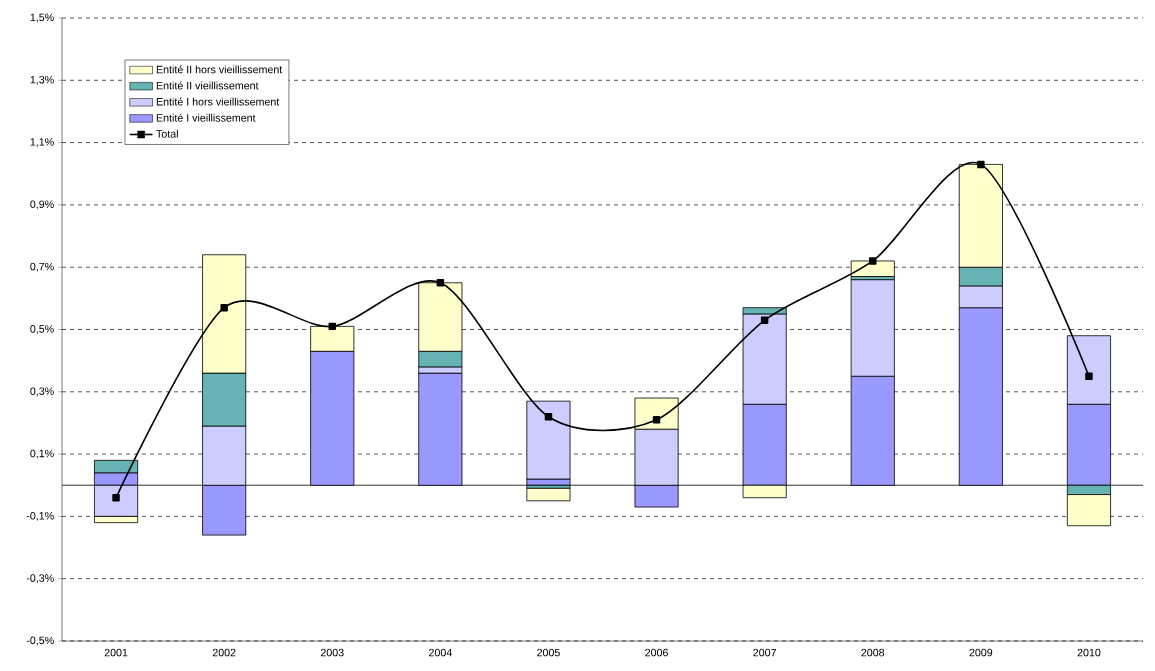 The width and height of the screenshot is (1155, 671). Describe the element at coordinates (440, 652) in the screenshot. I see `x-tick-label: 2004` at that location.